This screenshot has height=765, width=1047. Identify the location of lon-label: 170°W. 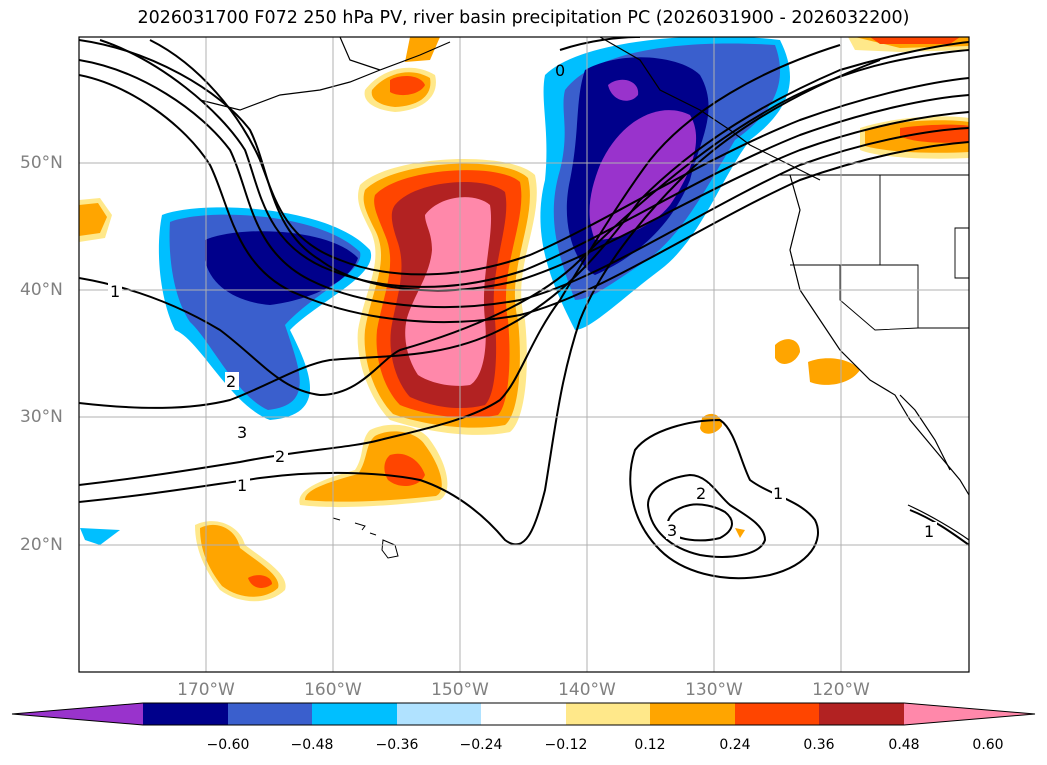
(206, 690).